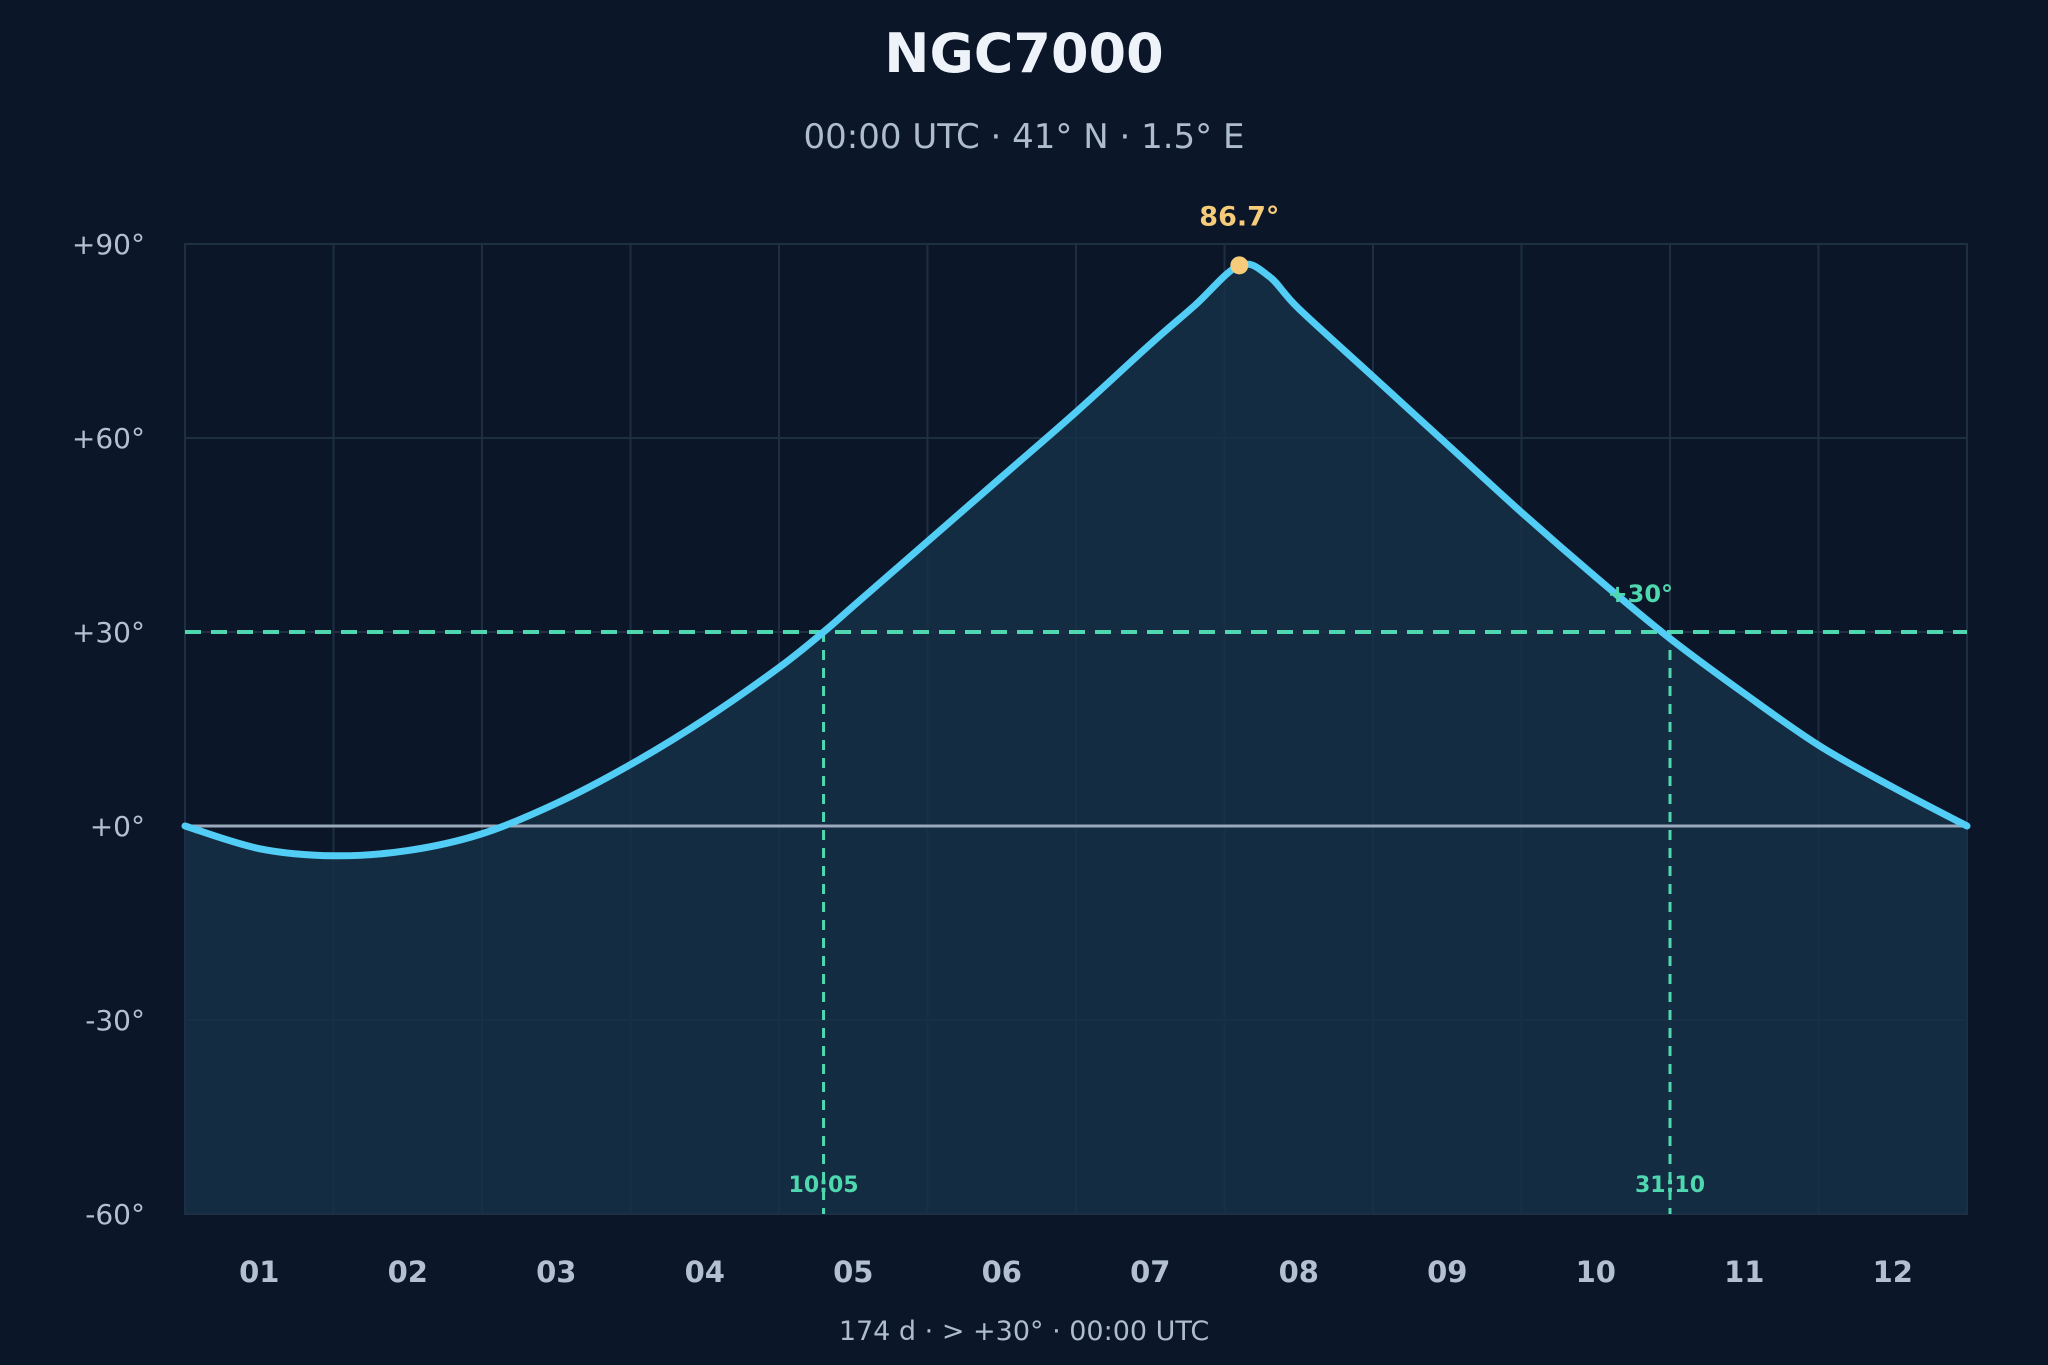 The image size is (2048, 1365). What do you see at coordinates (1596, 1272) in the screenshot?
I see `x-tick-label: 10` at bounding box center [1596, 1272].